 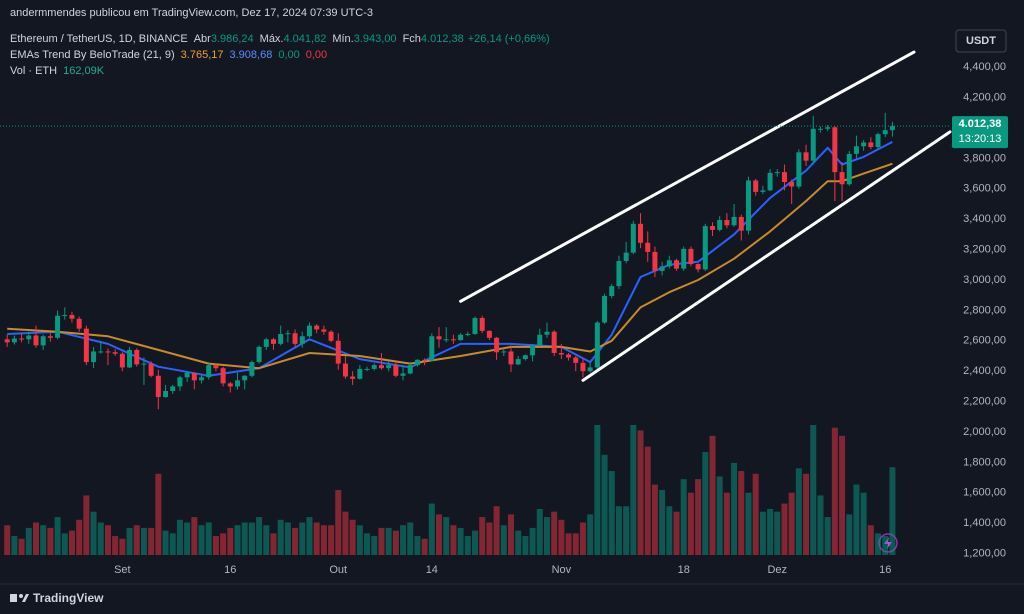 What do you see at coordinates (777, 570) in the screenshot?
I see `x-tick-label: Dez` at bounding box center [777, 570].